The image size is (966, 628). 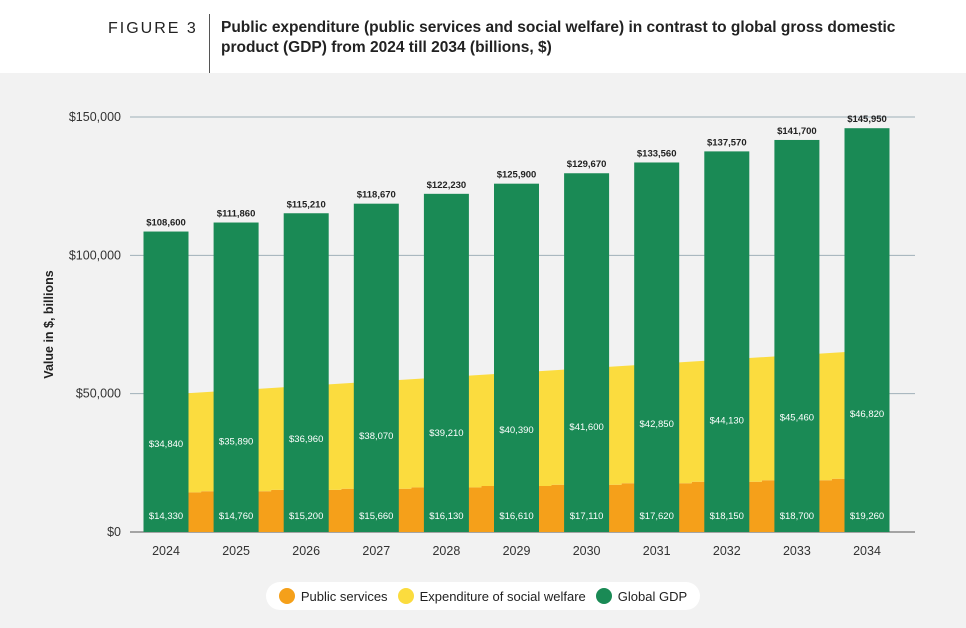 I want to click on gdp-value-label: $141,700, so click(x=797, y=131).